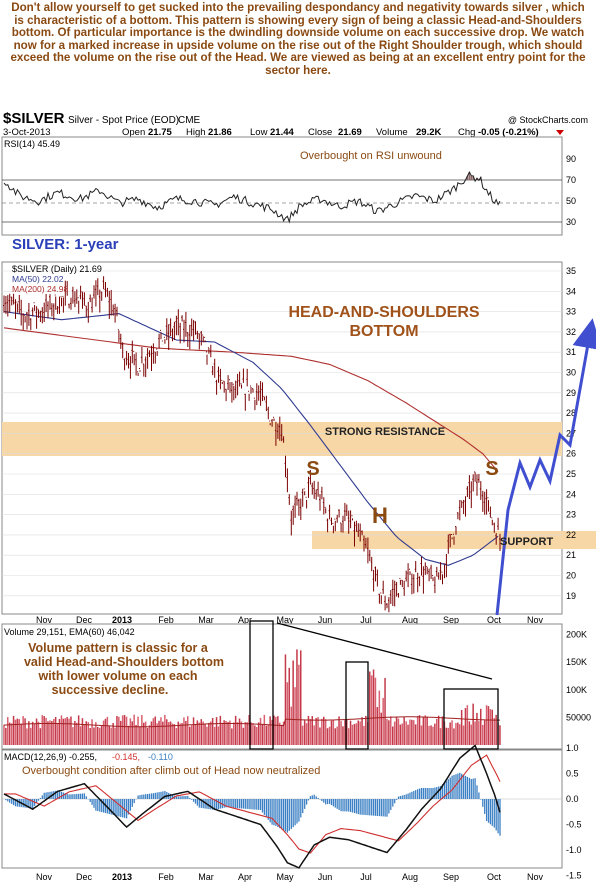 The height and width of the screenshot is (885, 596). What do you see at coordinates (508, 132) in the screenshot?
I see `chg-value: -0.05 (-0.21%)` at bounding box center [508, 132].